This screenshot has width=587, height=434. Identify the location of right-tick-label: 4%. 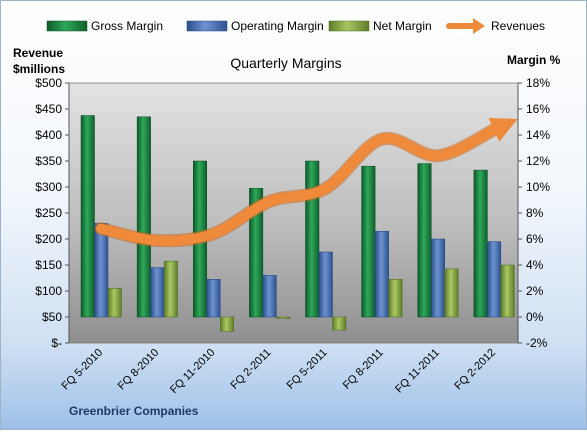
(535, 265).